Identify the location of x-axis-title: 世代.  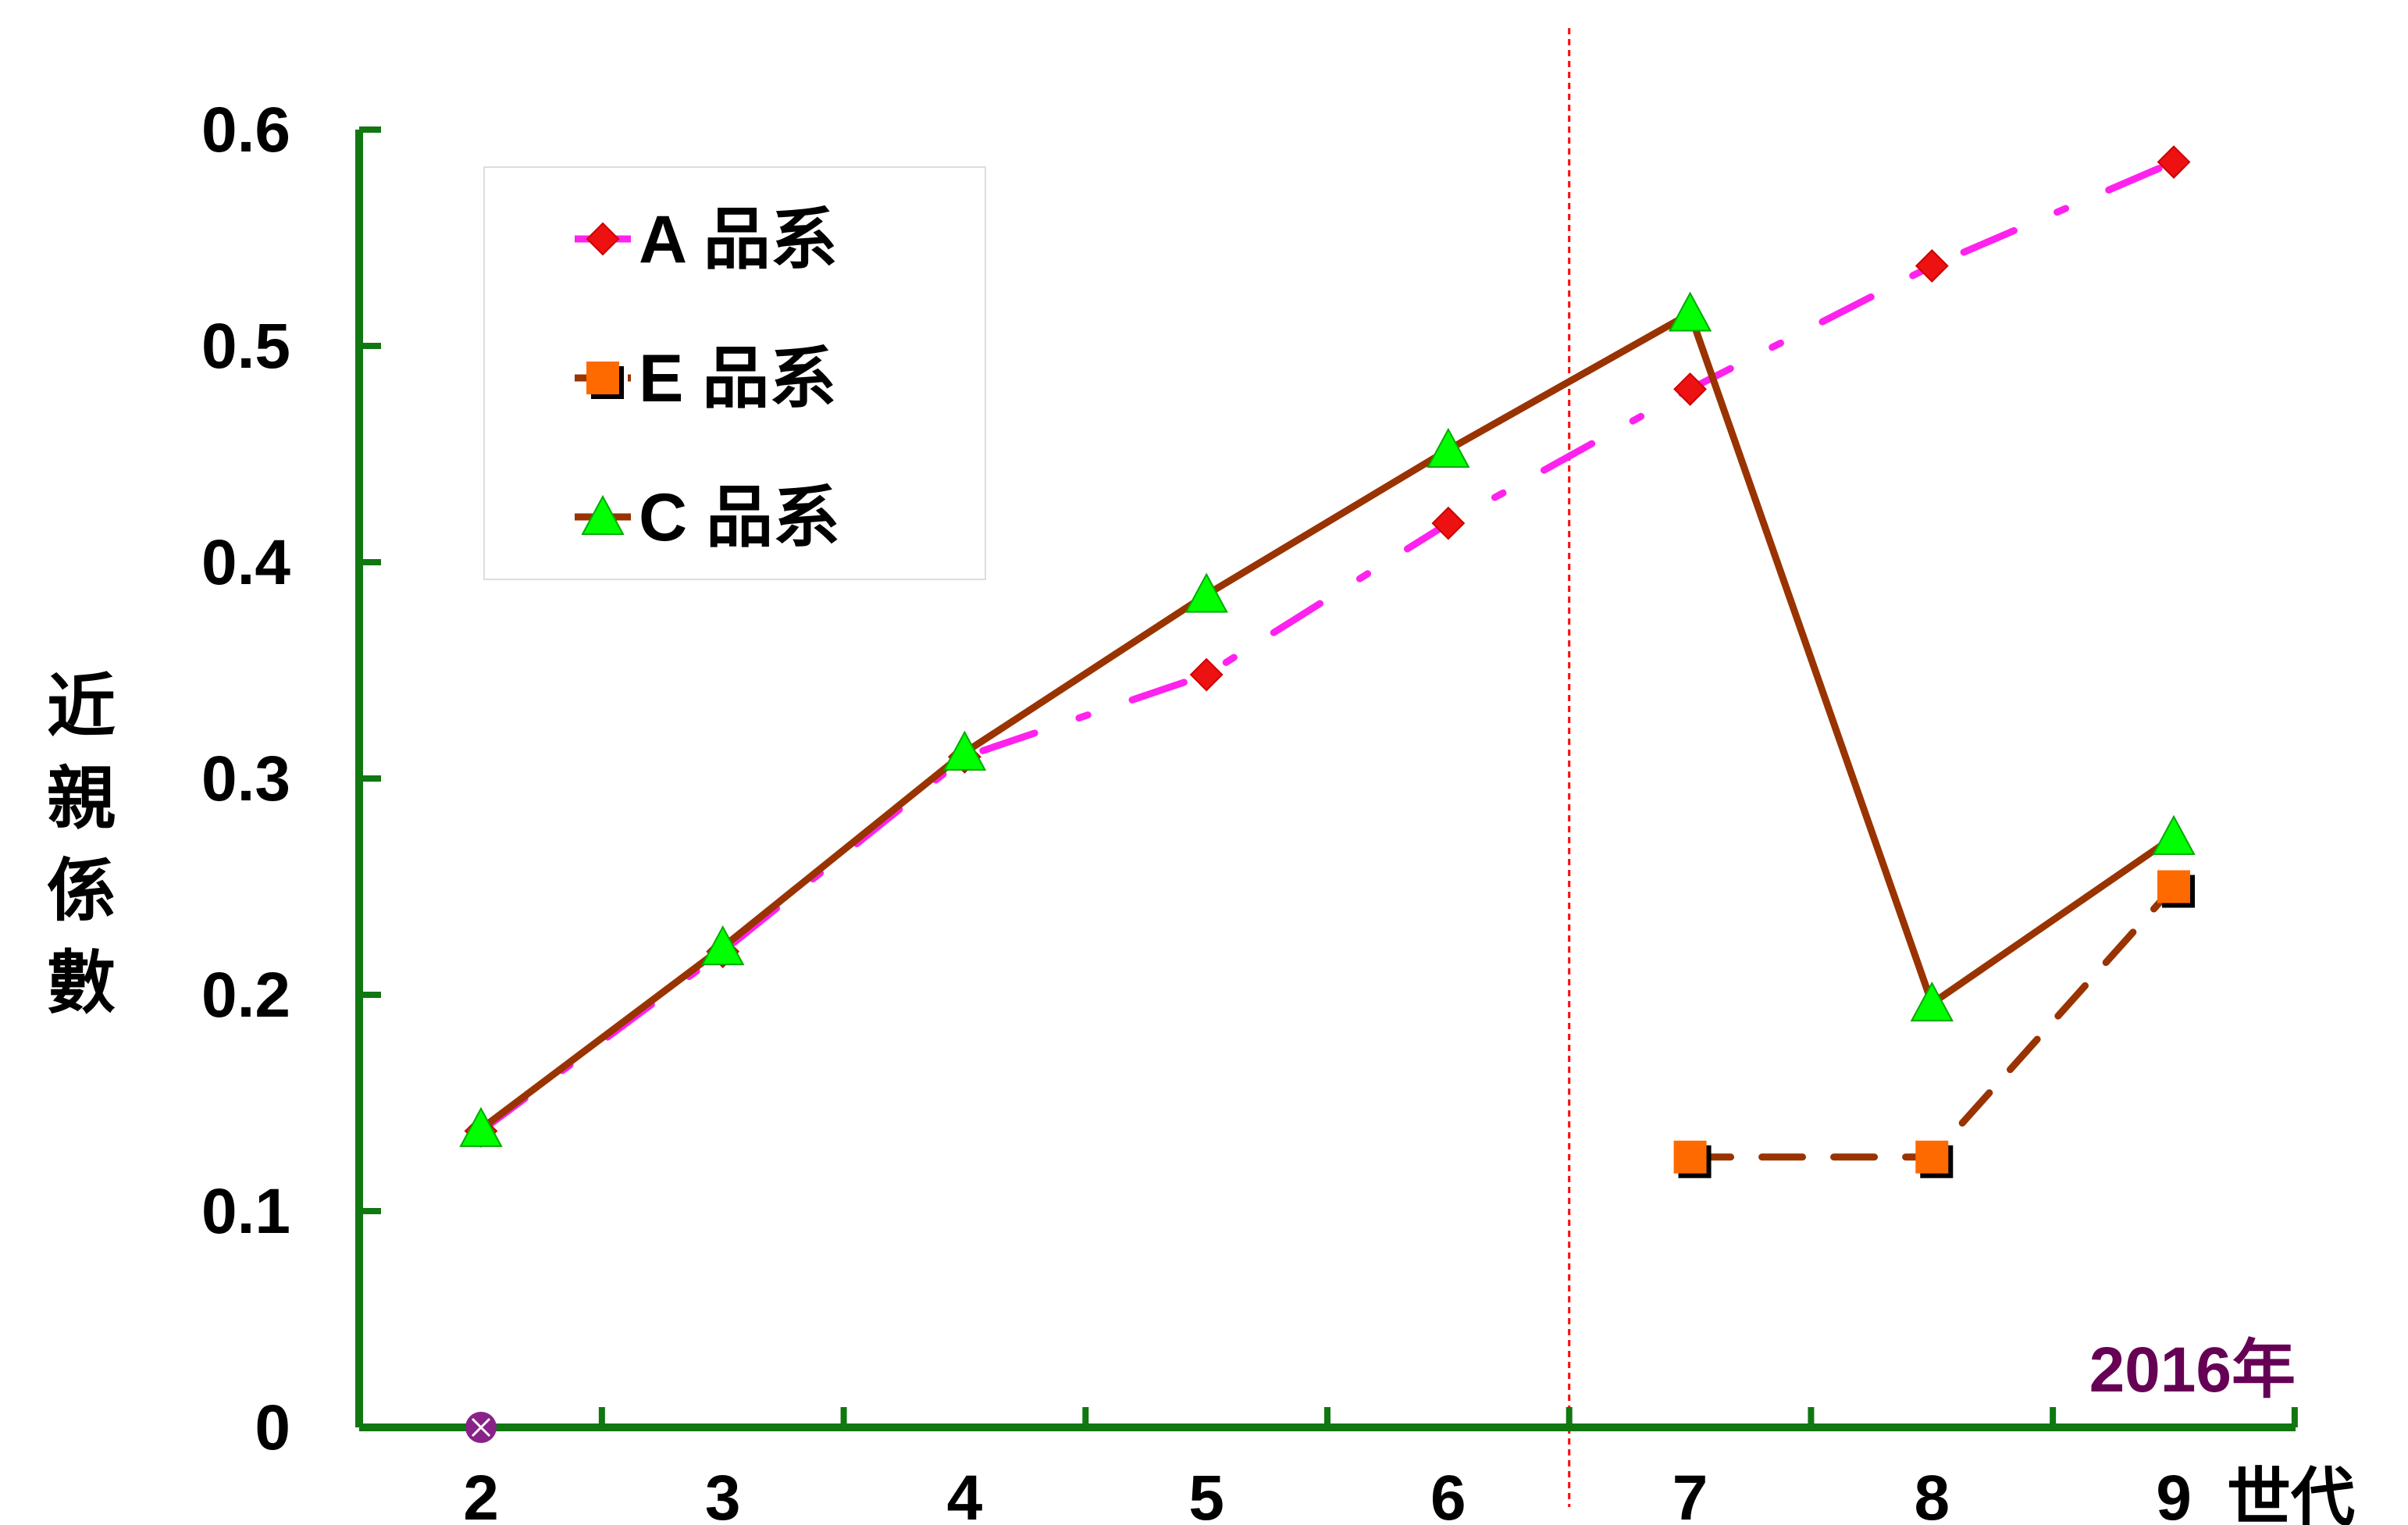
(2291, 1493).